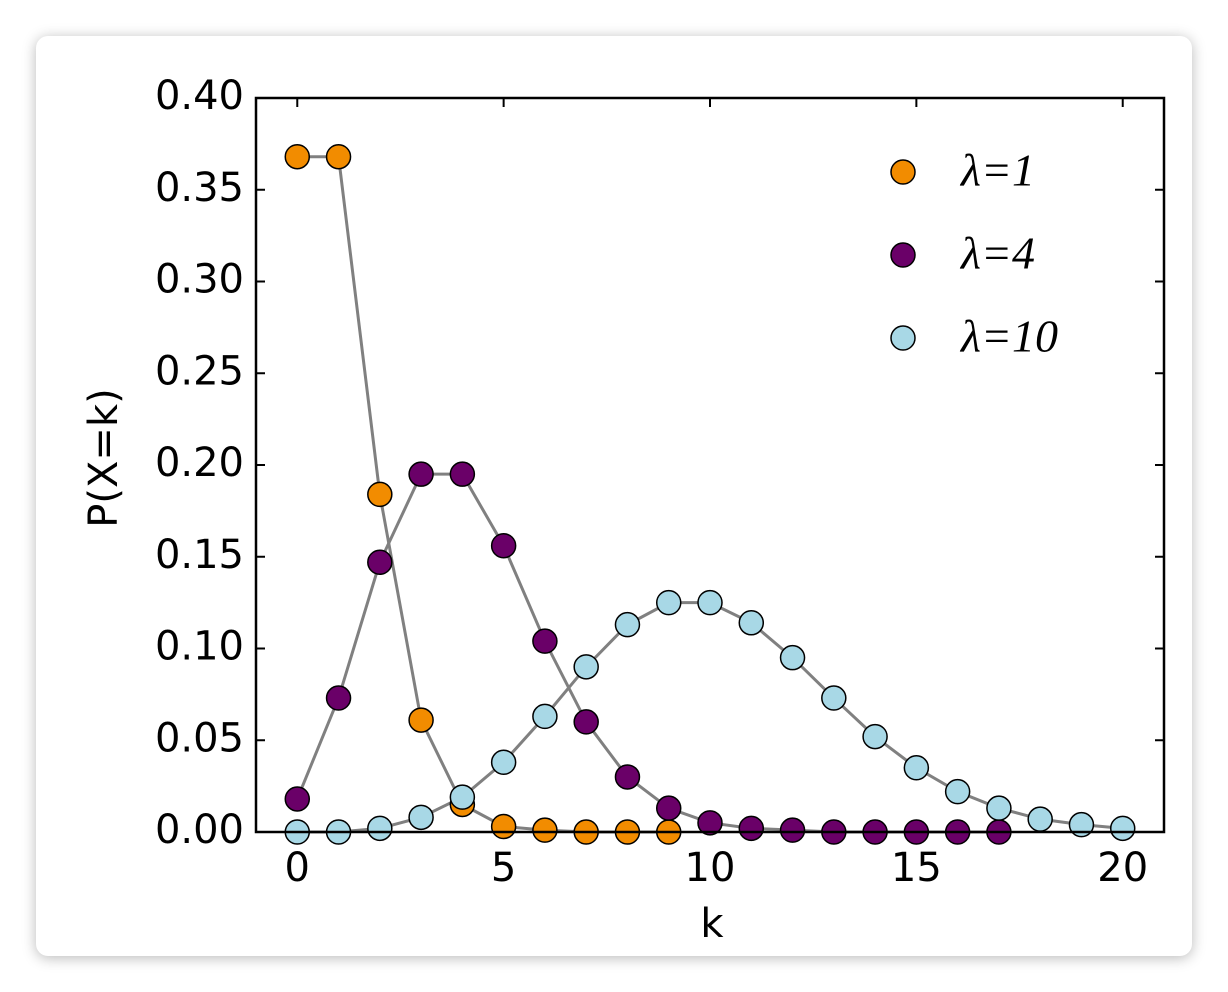 This screenshot has height=992, width=1228. I want to click on x-tick-label: 5, so click(503, 868).